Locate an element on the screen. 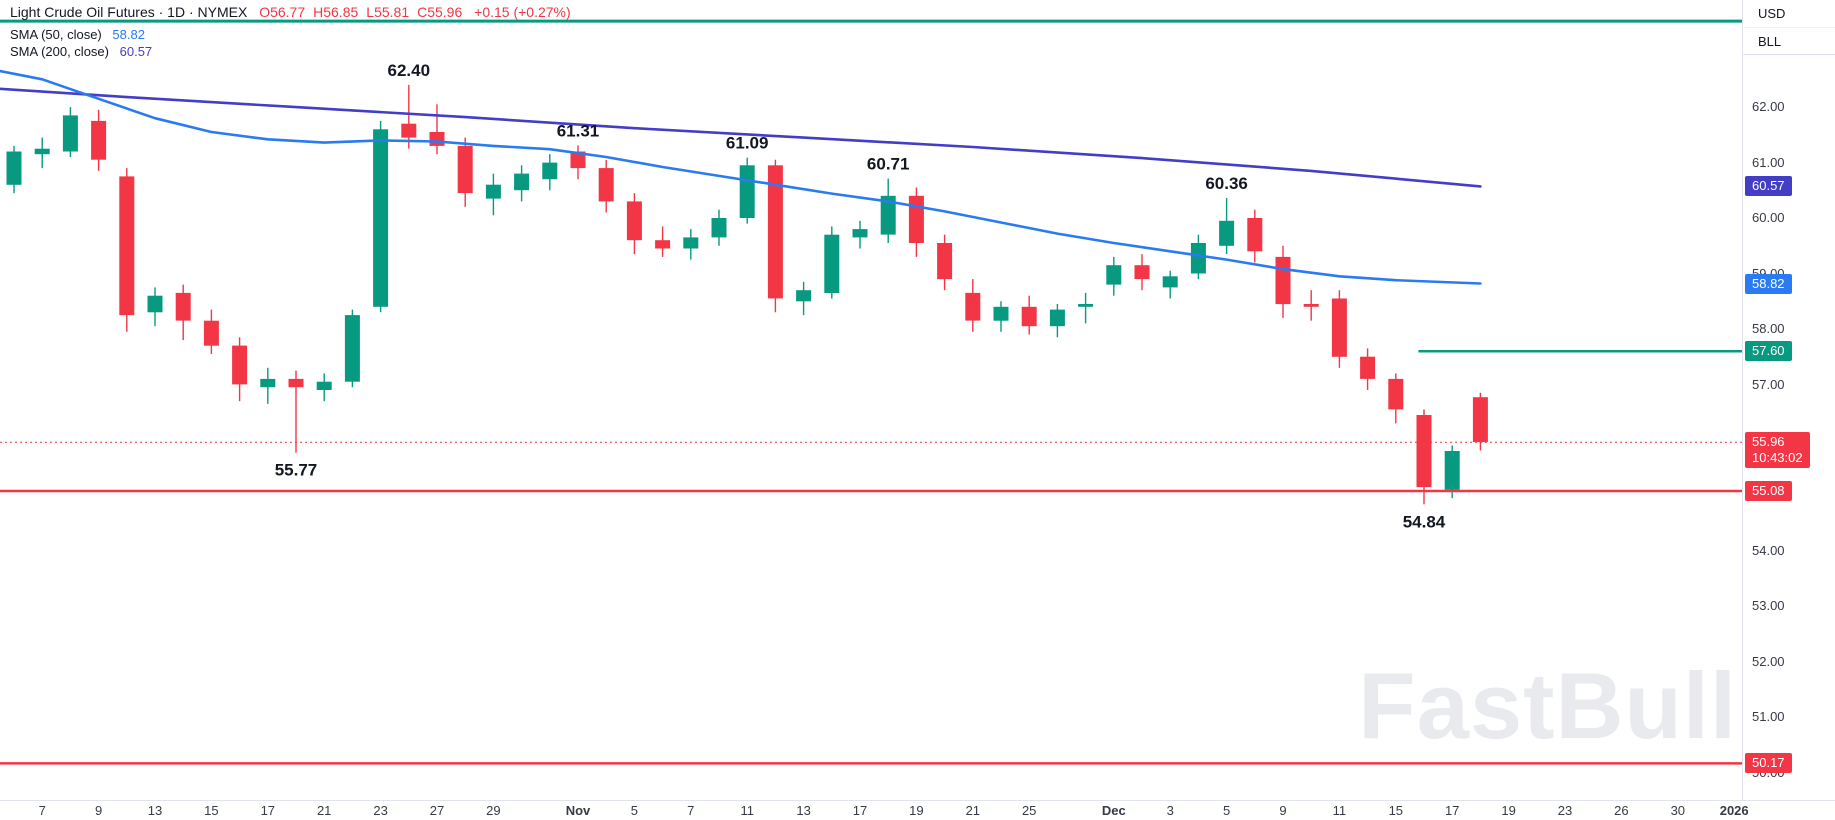 The width and height of the screenshot is (1835, 820). time-label: 11 is located at coordinates (747, 810).